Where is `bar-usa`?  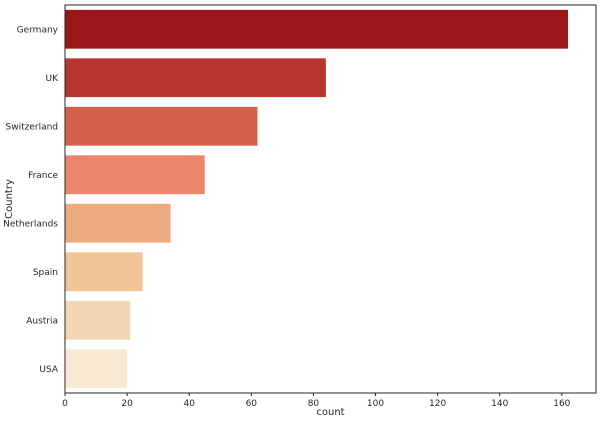
bar-usa is located at coordinates (96, 369).